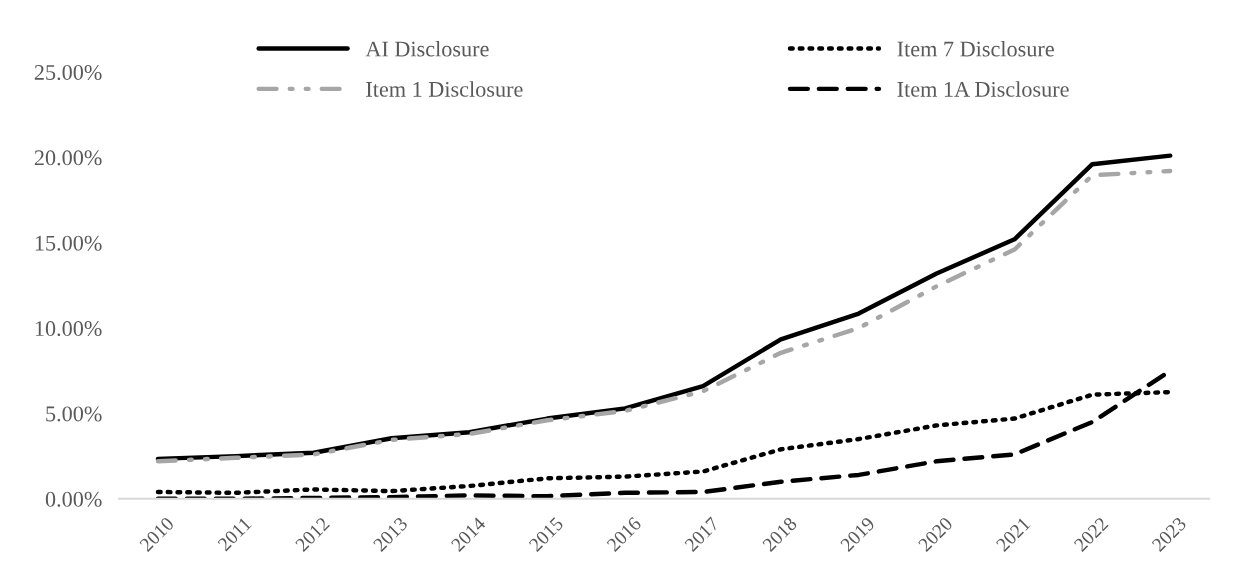 The width and height of the screenshot is (1253, 576). Describe the element at coordinates (427, 48) in the screenshot. I see `legend-label: AI Disclosure` at that location.